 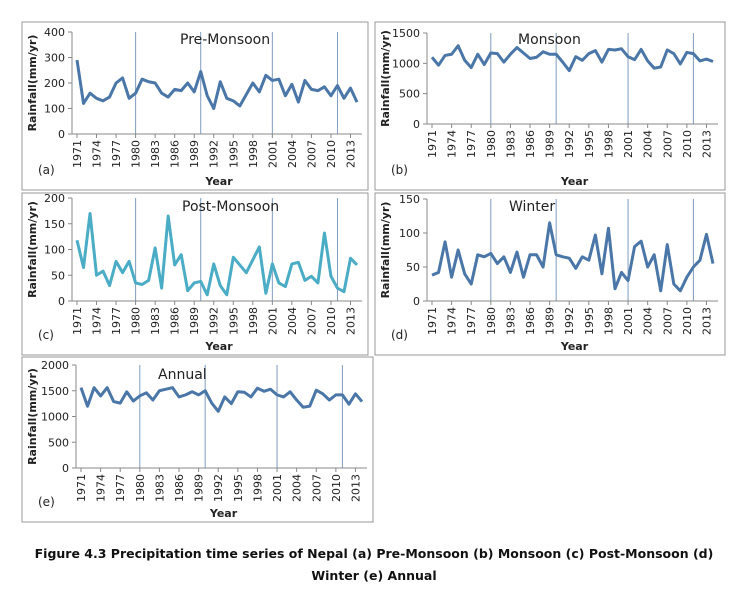 What do you see at coordinates (54, 83) in the screenshot?
I see `y-tick-label: 200` at bounding box center [54, 83].